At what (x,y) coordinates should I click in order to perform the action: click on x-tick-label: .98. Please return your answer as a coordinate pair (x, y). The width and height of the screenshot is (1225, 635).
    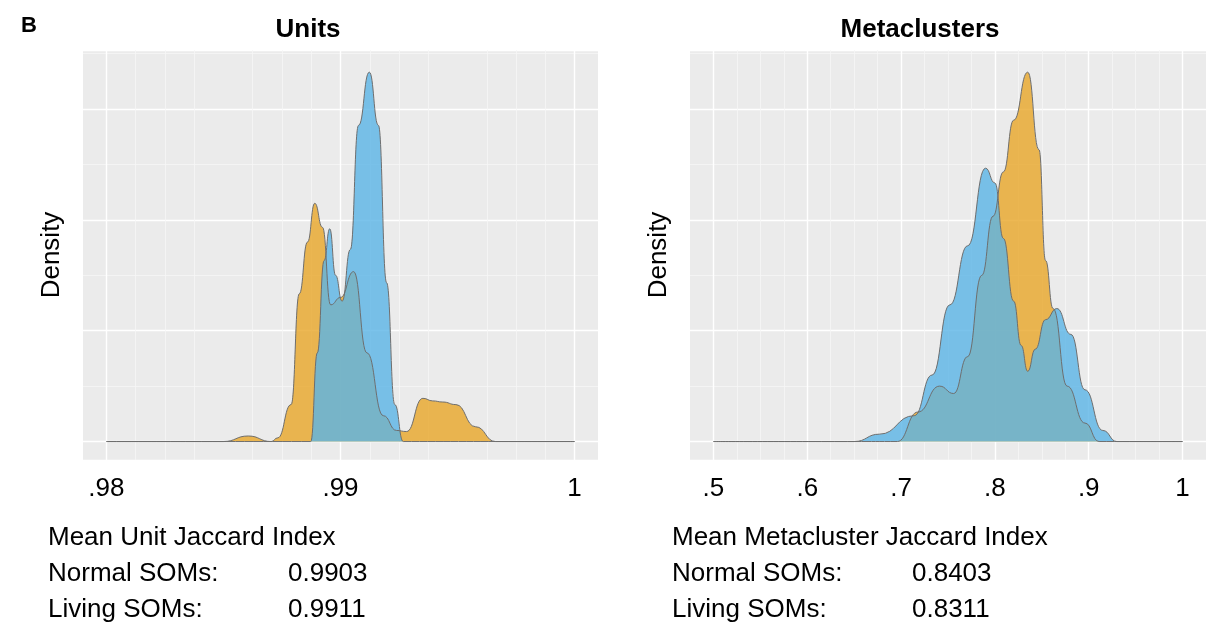
    Looking at the image, I should click on (106, 487).